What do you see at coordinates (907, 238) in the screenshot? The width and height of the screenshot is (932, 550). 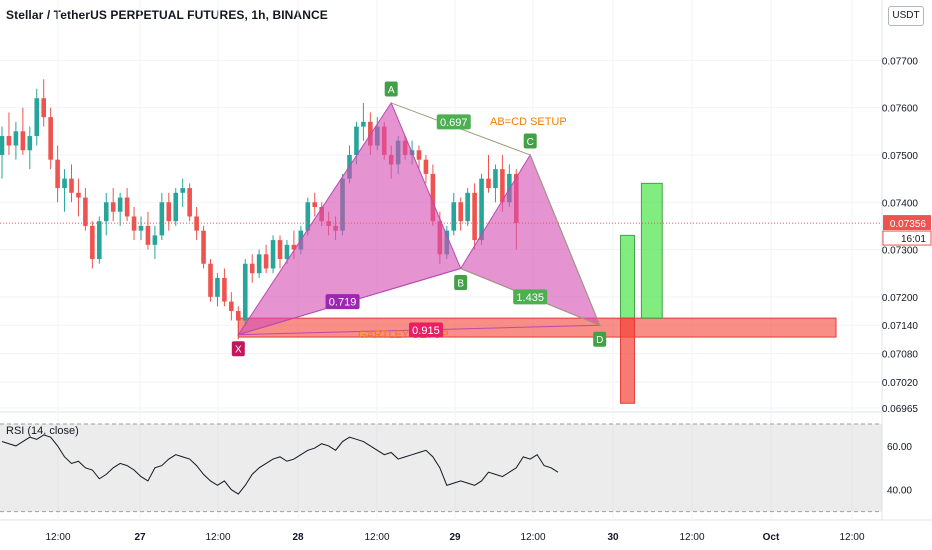 I see `countdown-tag` at bounding box center [907, 238].